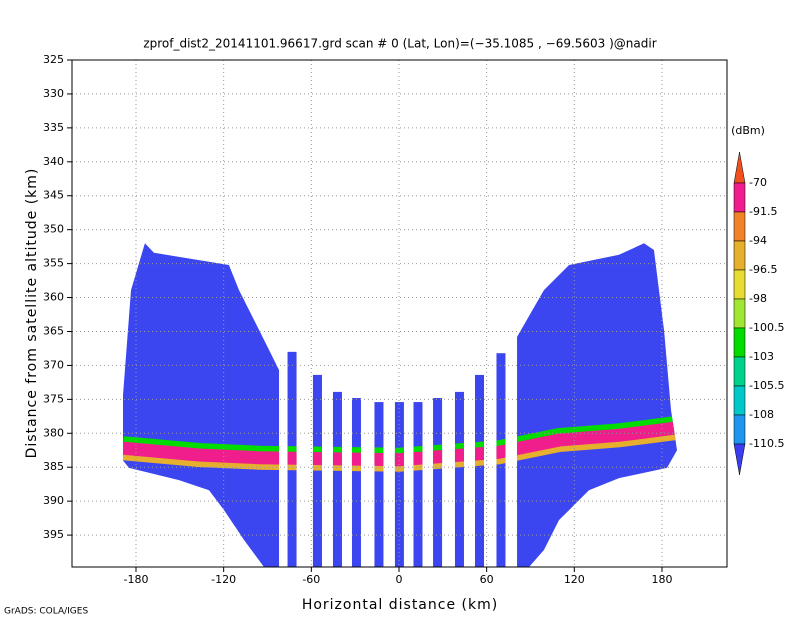 The image size is (800, 618). What do you see at coordinates (766, 327) in the screenshot?
I see `colorbar-label: -100.5` at bounding box center [766, 327].